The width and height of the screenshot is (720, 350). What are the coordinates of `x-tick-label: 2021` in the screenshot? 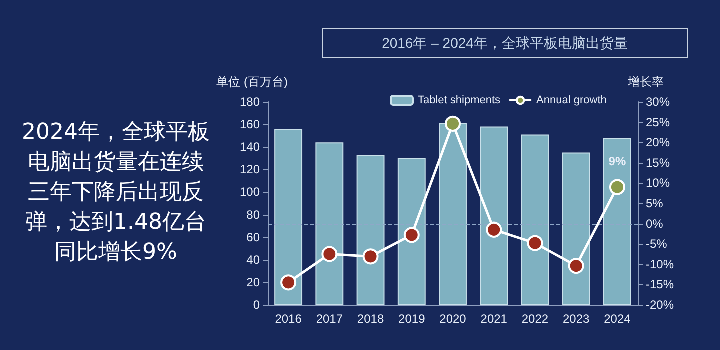 It's located at (494, 319).